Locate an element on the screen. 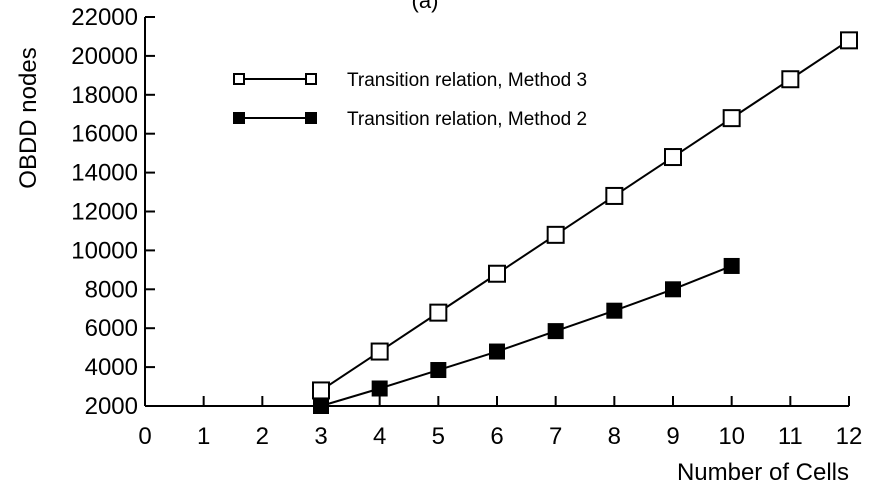  x-tick-label: 1 is located at coordinates (203, 436).